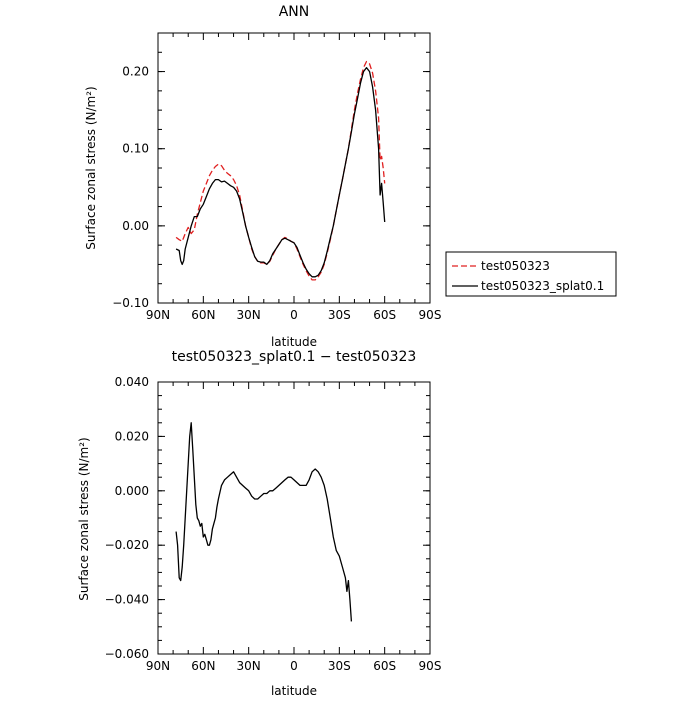  What do you see at coordinates (294, 357) in the screenshot?
I see `bottom-panel-title: test050323_splat0.1 − test050323` at bounding box center [294, 357].